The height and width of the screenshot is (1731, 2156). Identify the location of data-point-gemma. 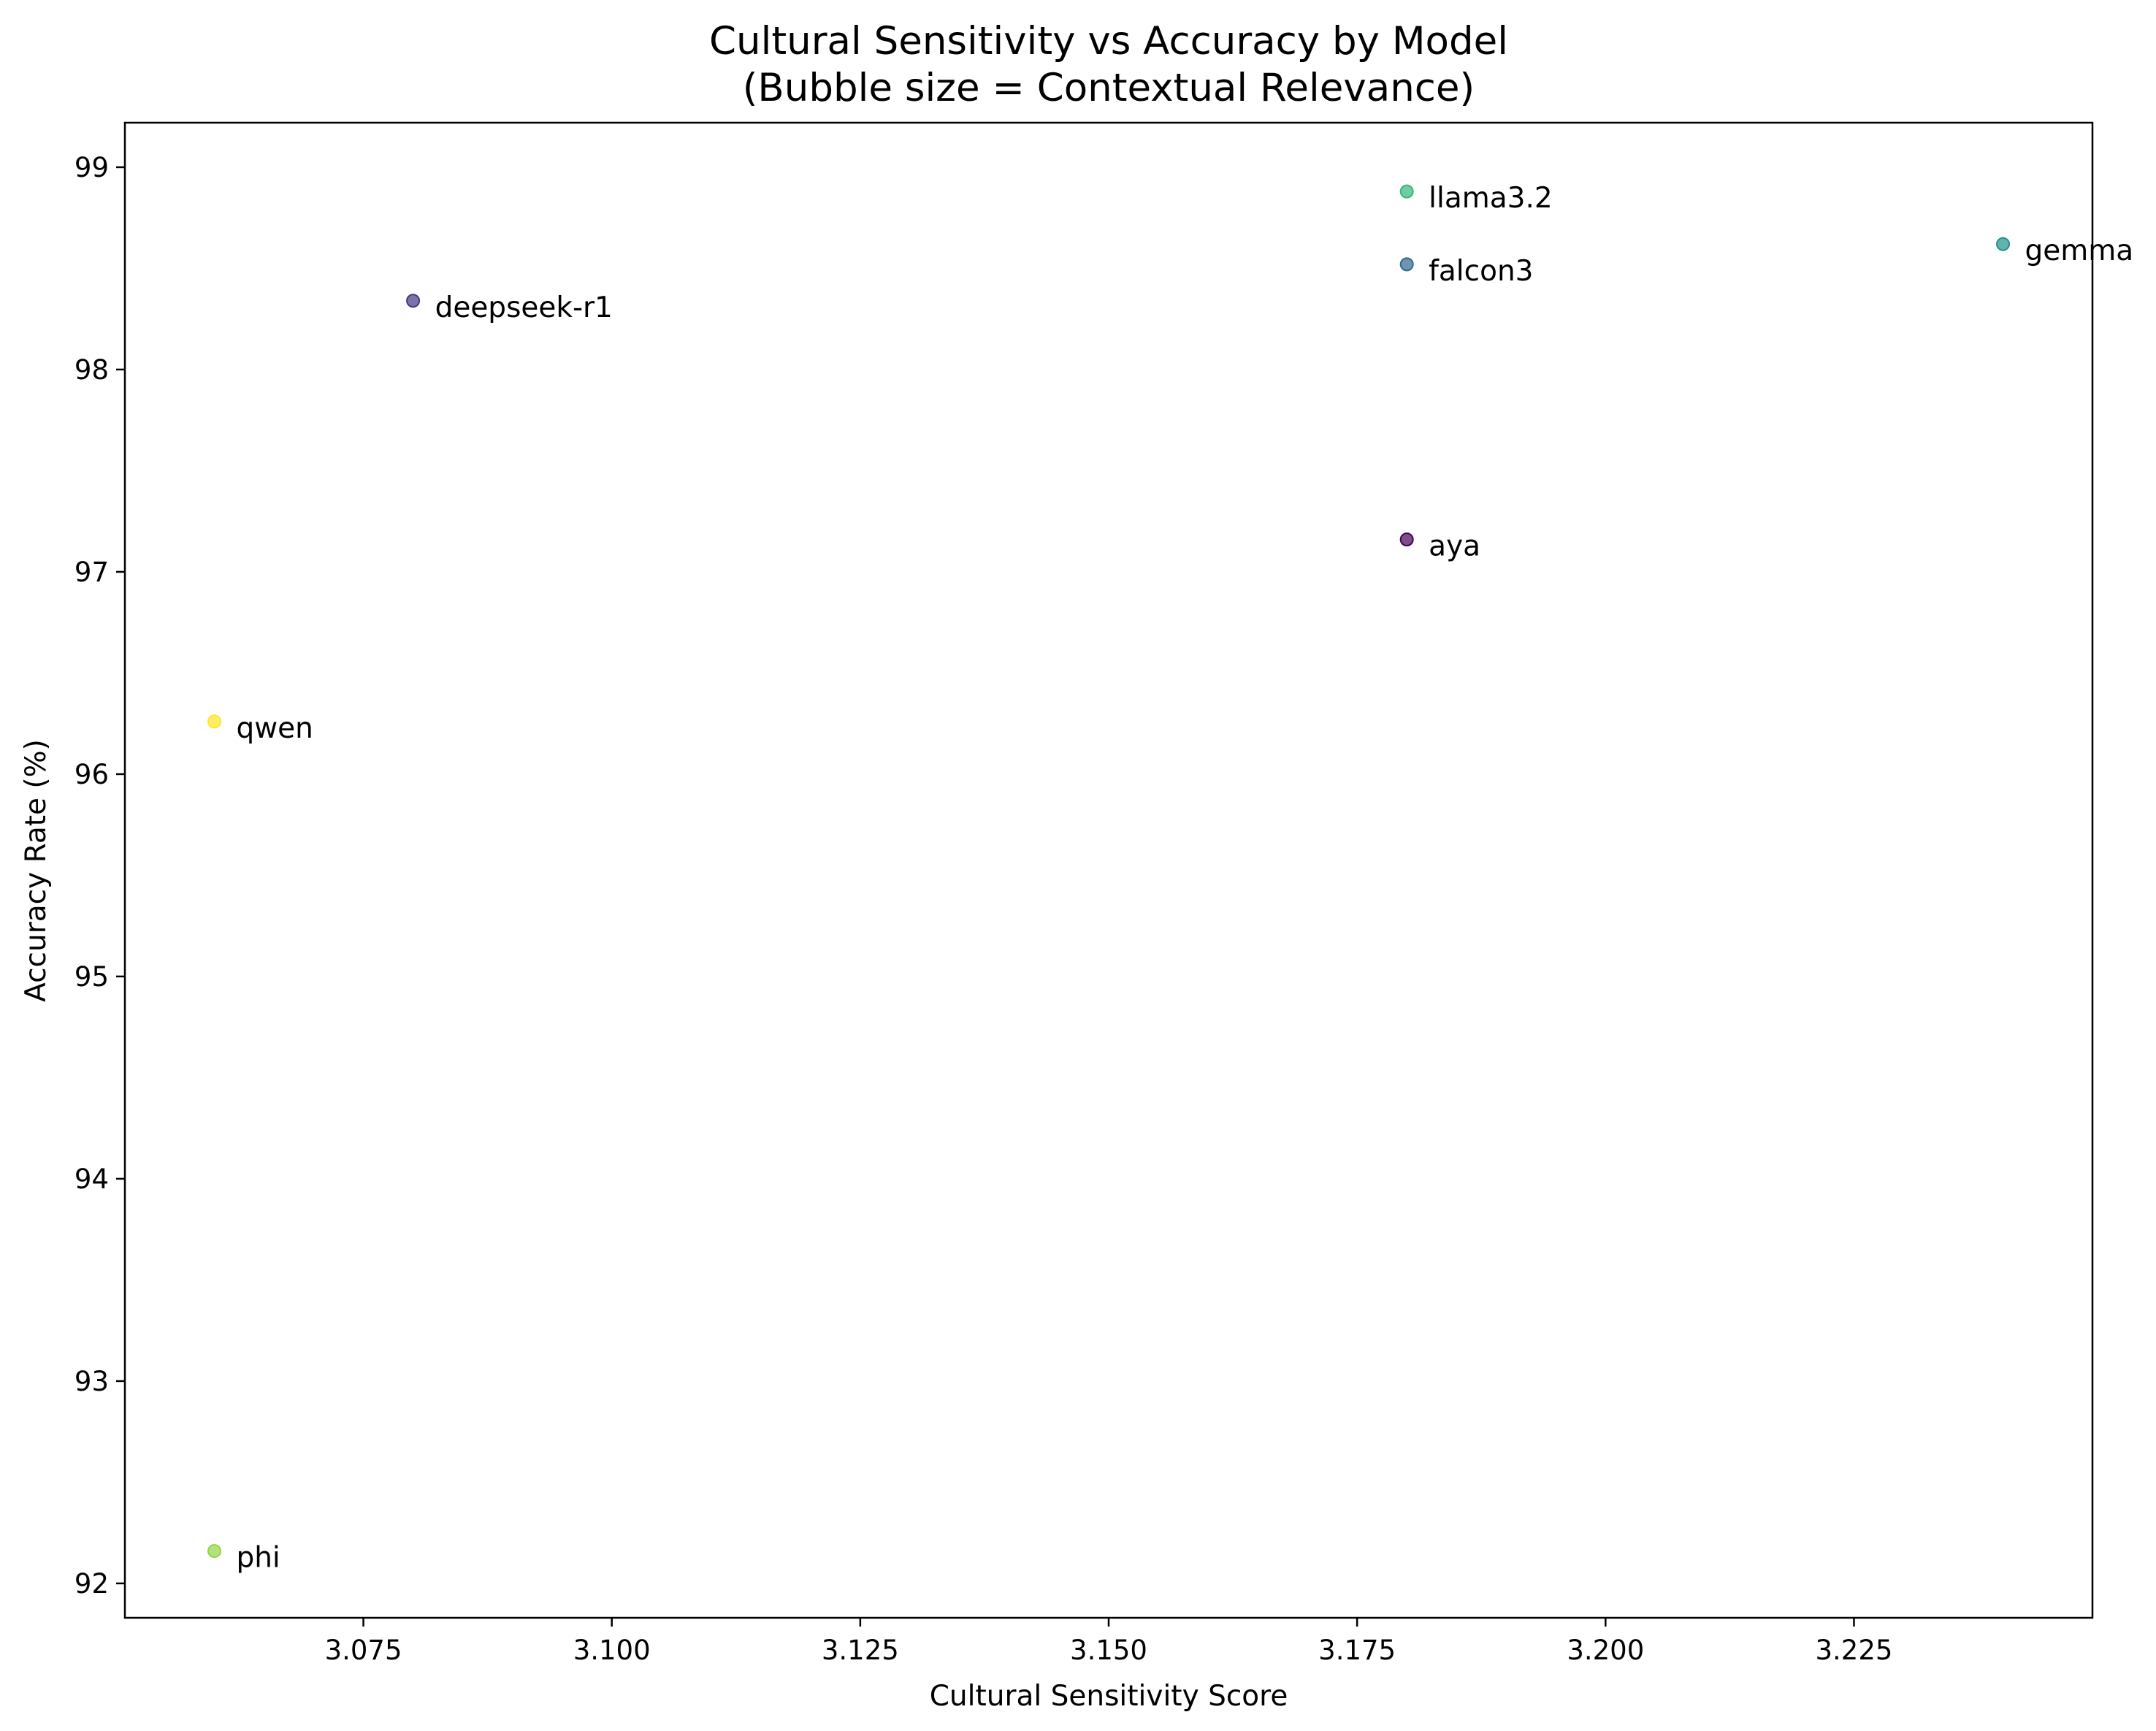
(2004, 244).